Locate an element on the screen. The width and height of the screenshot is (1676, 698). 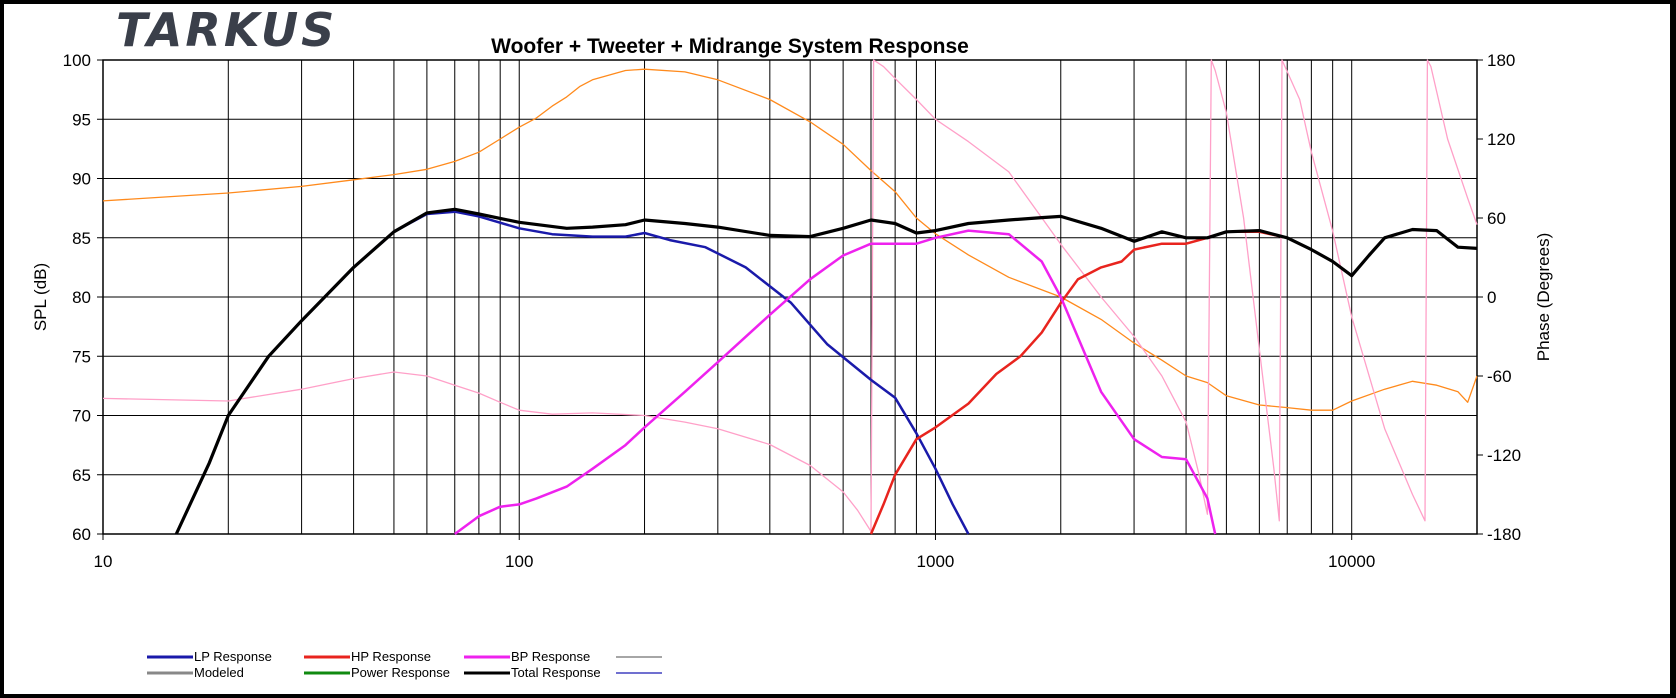
y-tick-label: 80 is located at coordinates (81, 297).